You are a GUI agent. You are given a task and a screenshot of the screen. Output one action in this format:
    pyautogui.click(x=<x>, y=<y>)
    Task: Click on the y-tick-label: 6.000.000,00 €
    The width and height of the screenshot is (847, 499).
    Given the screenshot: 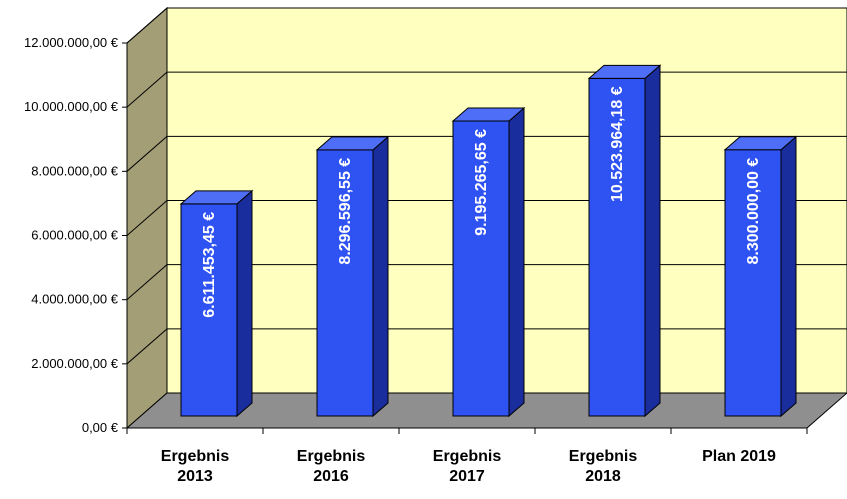 What is the action you would take?
    pyautogui.click(x=75, y=235)
    